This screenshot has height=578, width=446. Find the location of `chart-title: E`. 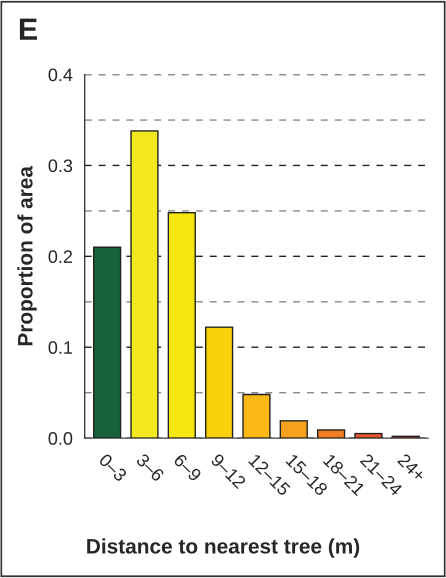

chart-title: E is located at coordinates (29, 29).